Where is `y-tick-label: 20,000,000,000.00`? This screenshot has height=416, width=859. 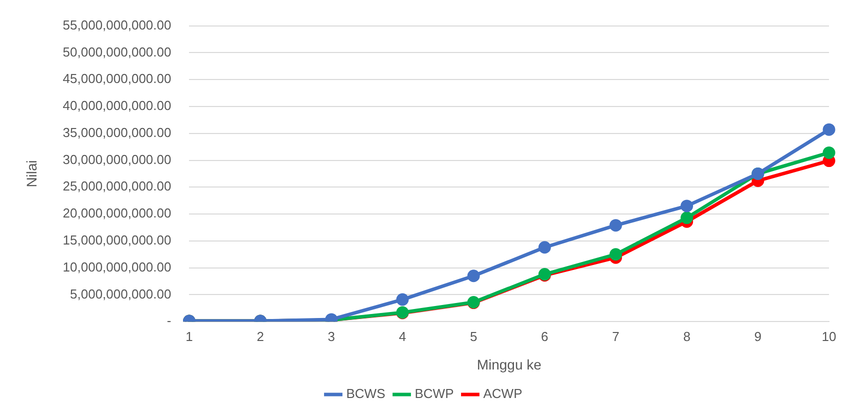
y-tick-label: 20,000,000,000.00 is located at coordinates (117, 213).